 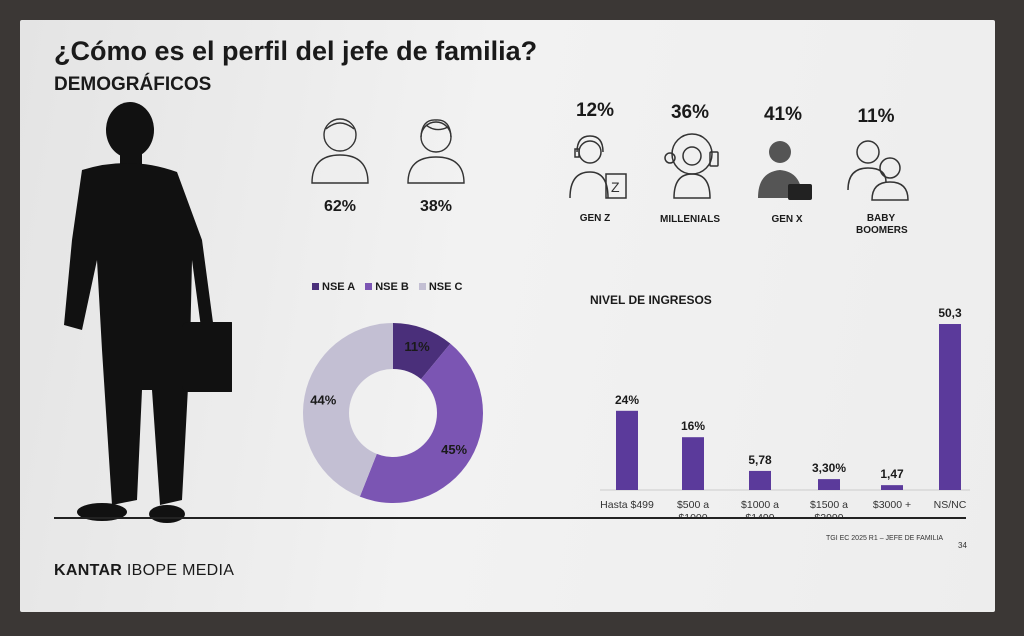 I want to click on income-chart-title: NIVEL DE INGRESOS, so click(x=651, y=300).